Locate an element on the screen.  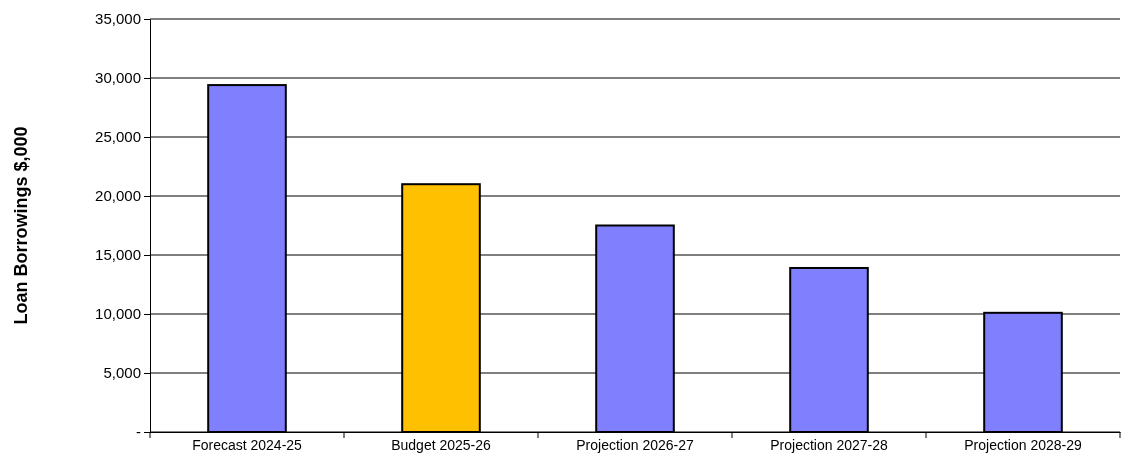
x-tick-label: Projection 2028-29 is located at coordinates (1023, 445).